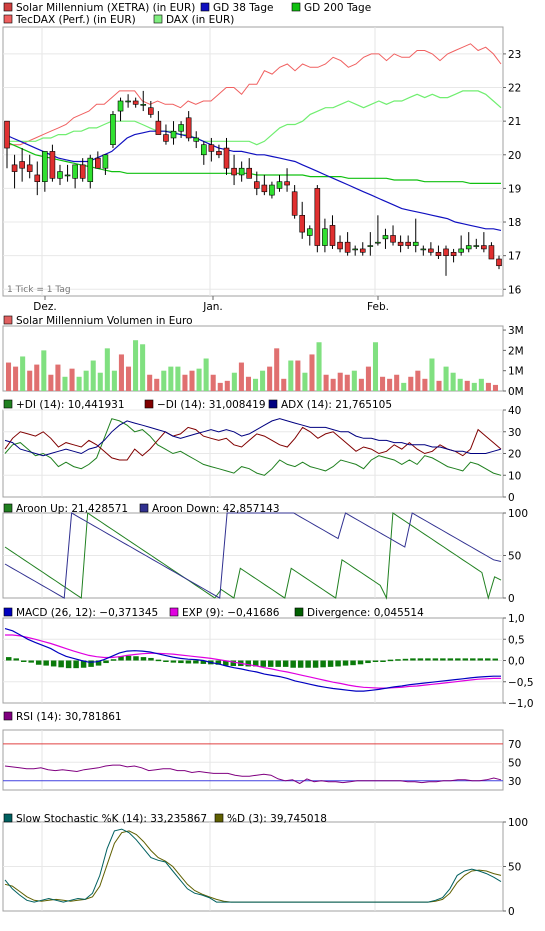  What do you see at coordinates (521, 683) in the screenshot?
I see `macd-ytick-label: −0,5` at bounding box center [521, 683].